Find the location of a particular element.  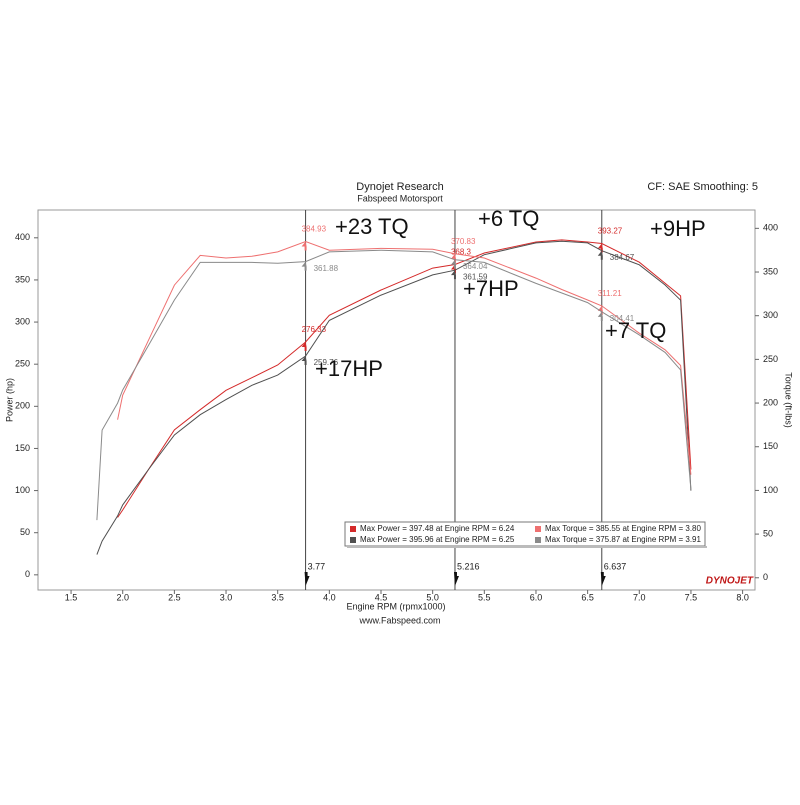

y2-tick-label: 300 is located at coordinates (770, 315).